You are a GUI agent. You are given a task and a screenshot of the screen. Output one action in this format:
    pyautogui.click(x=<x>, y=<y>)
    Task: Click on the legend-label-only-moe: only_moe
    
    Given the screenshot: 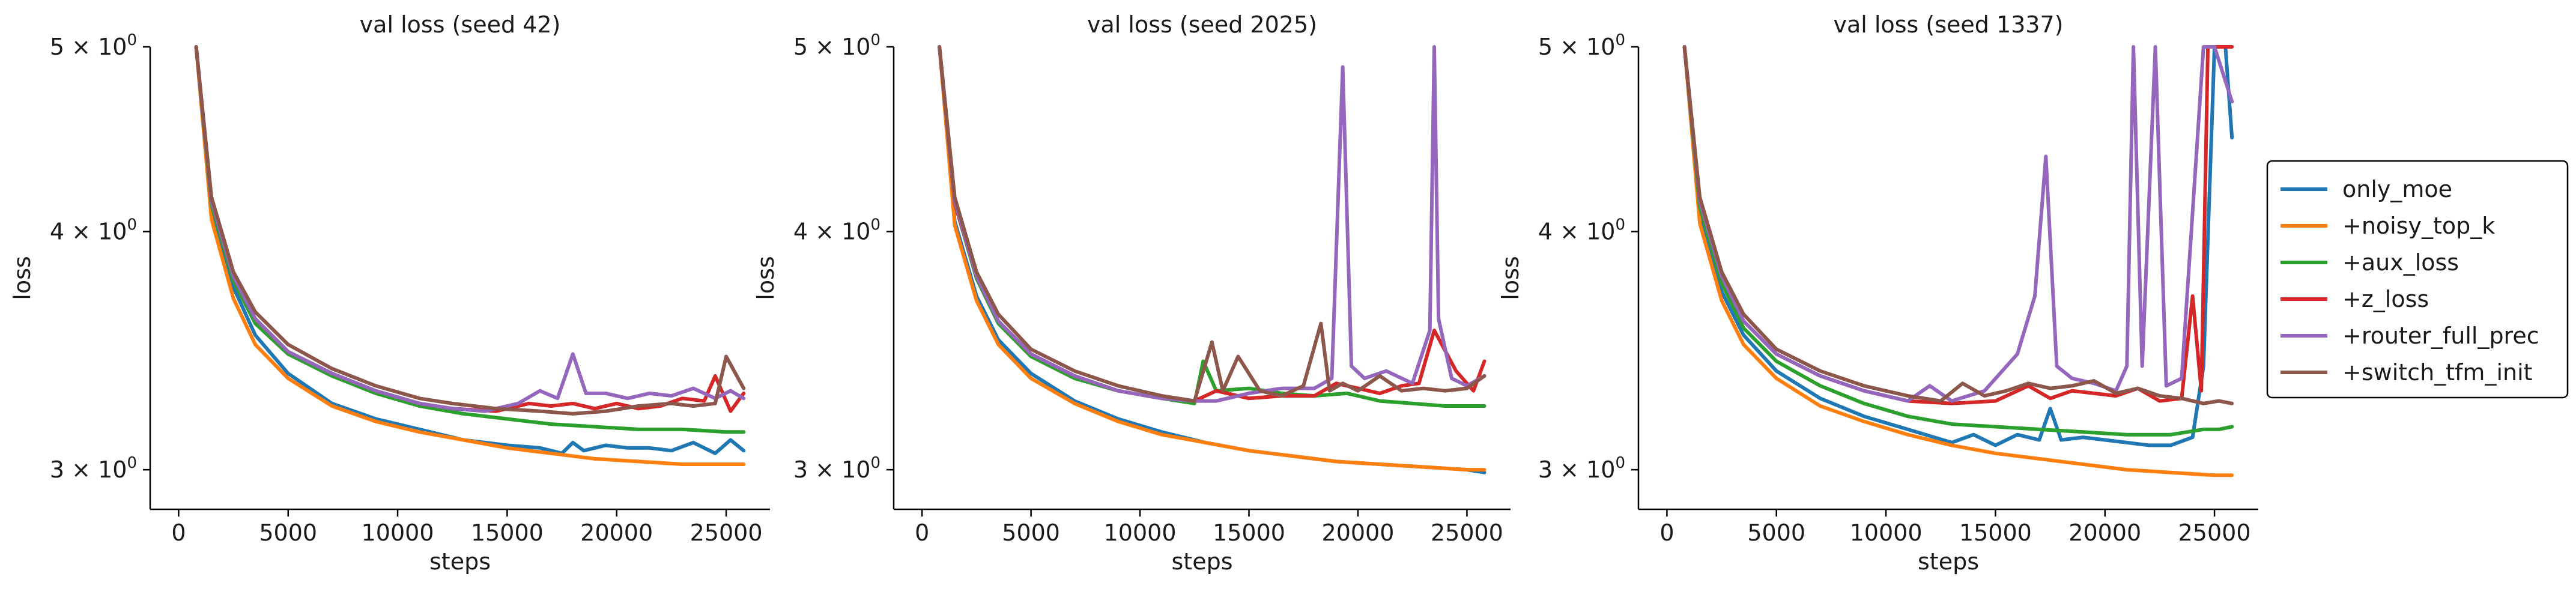 What is the action you would take?
    pyautogui.click(x=2397, y=189)
    